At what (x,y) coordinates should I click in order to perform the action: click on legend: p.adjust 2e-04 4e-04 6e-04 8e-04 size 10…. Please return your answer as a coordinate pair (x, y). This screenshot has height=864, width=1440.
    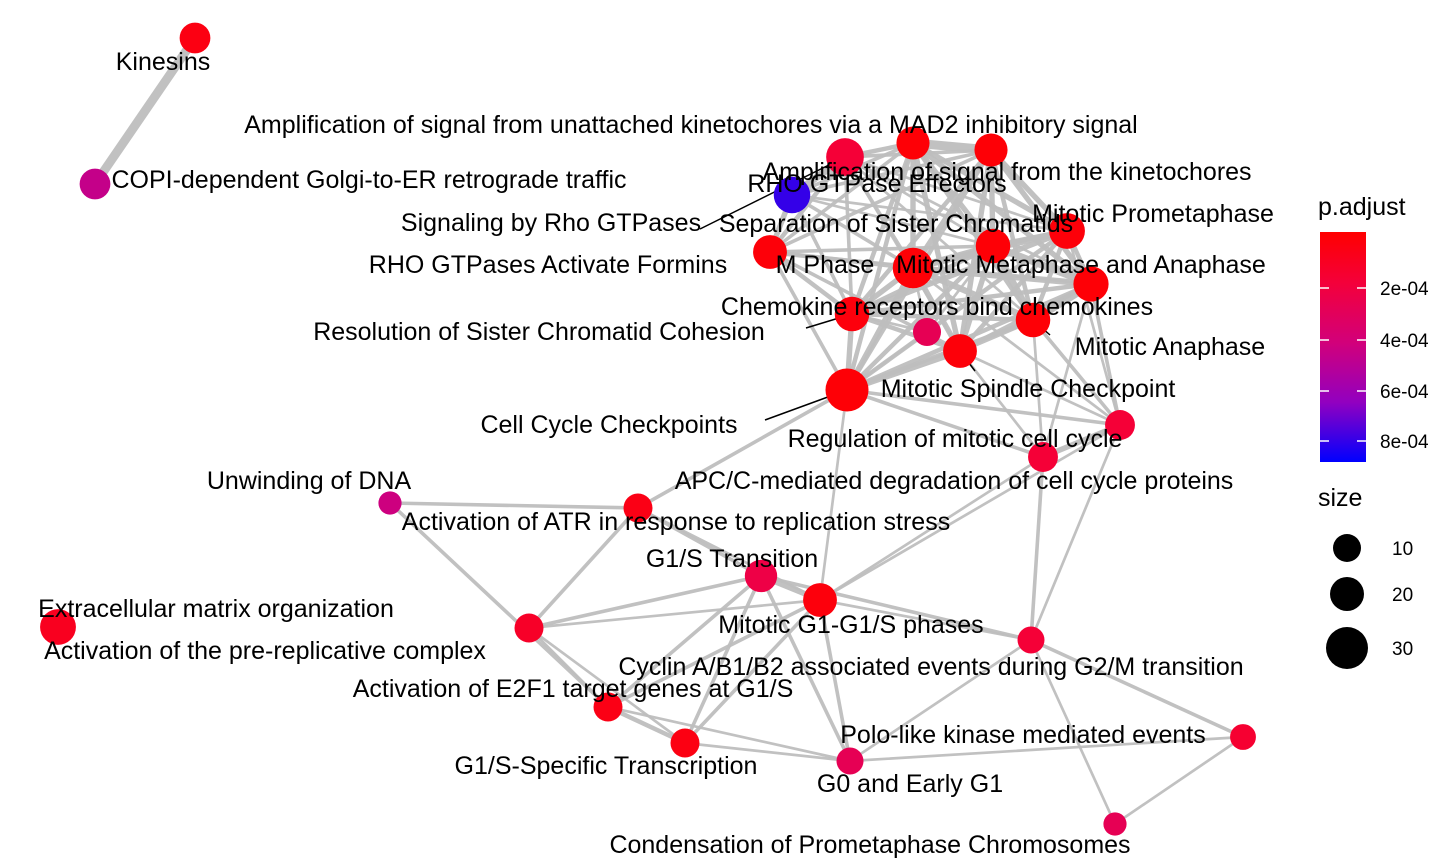
    Looking at the image, I should click on (1373, 431).